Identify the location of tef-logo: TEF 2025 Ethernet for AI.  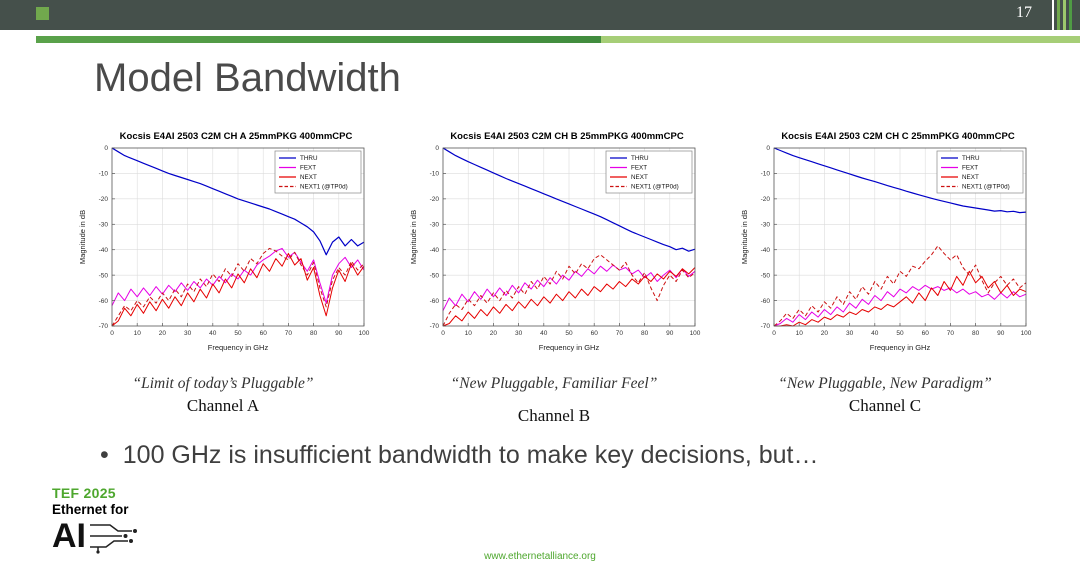
(100, 519).